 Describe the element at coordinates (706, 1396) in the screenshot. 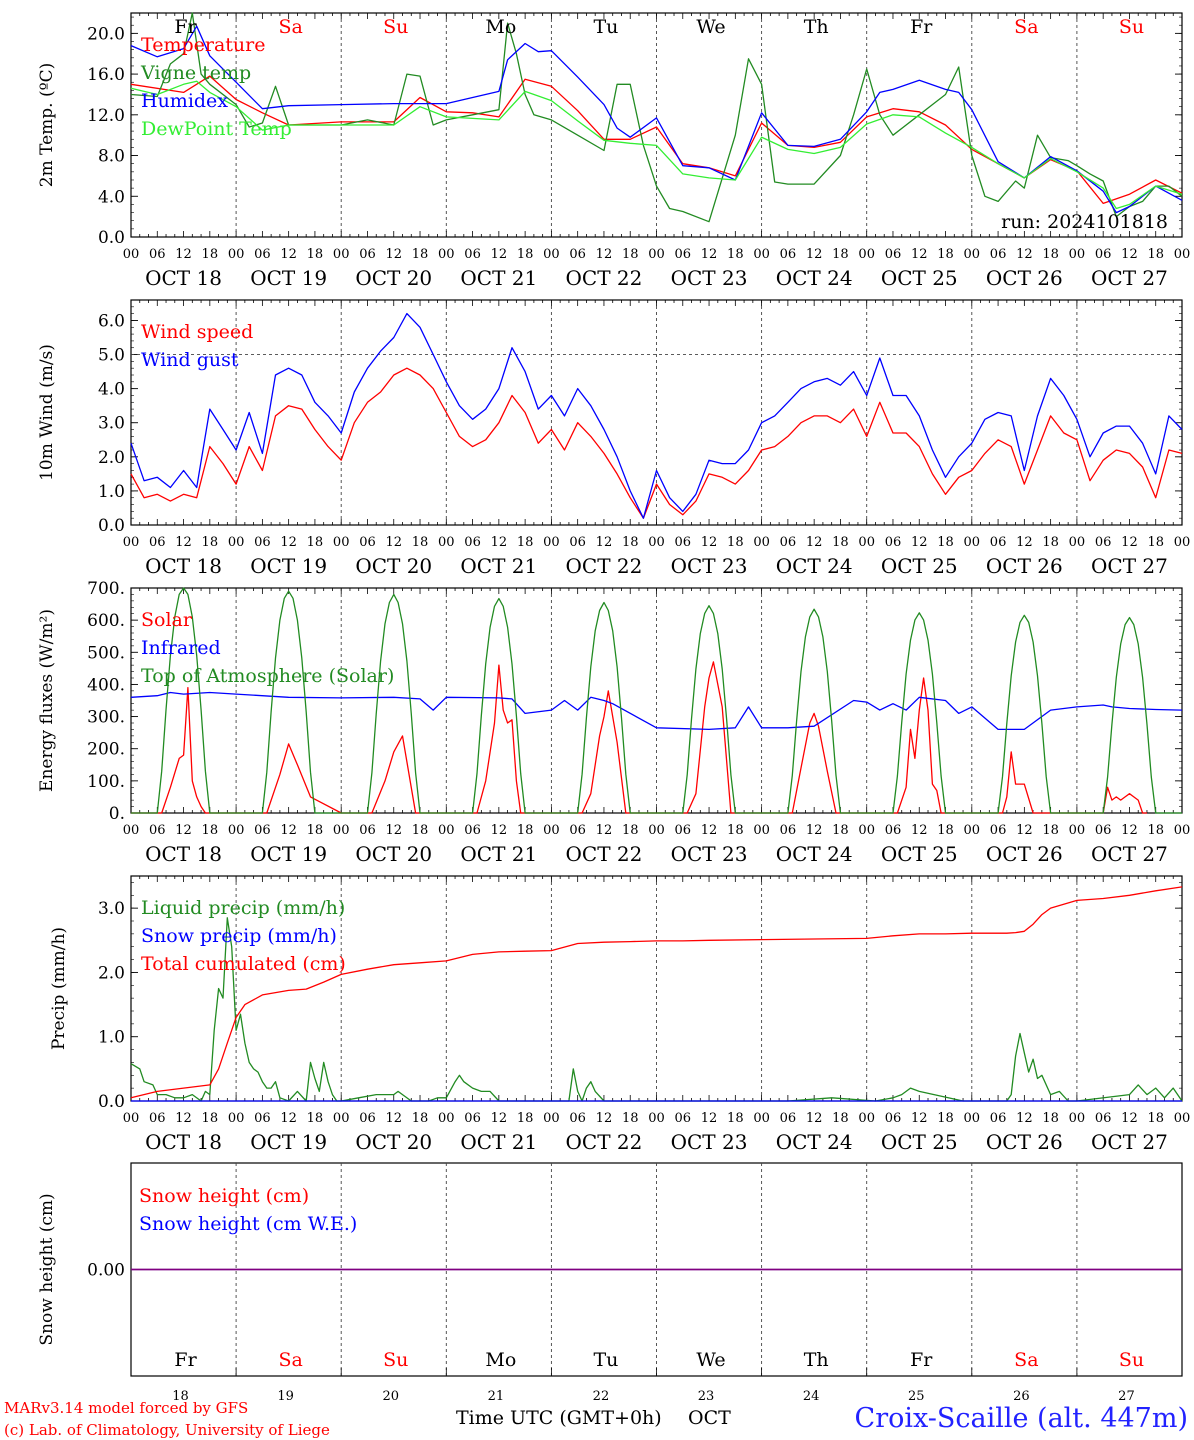

I see `day-number-label: 23` at that location.